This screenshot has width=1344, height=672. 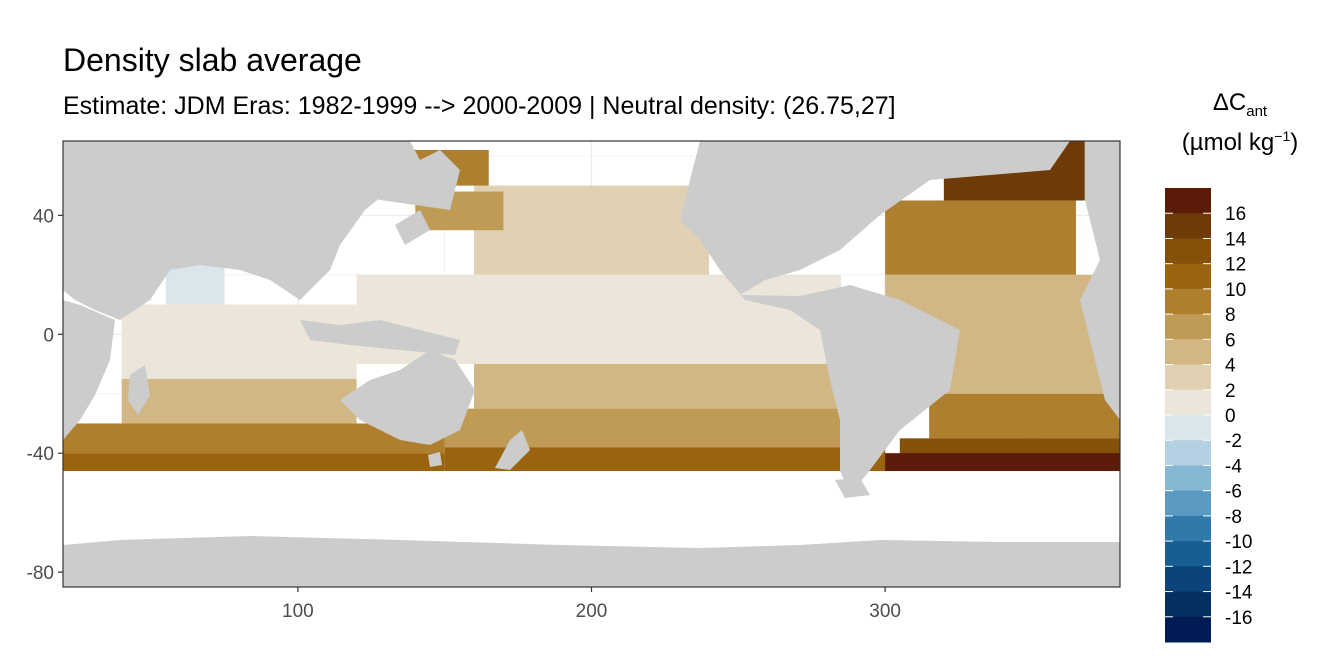 I want to click on legend-label: 12, so click(x=1235, y=265).